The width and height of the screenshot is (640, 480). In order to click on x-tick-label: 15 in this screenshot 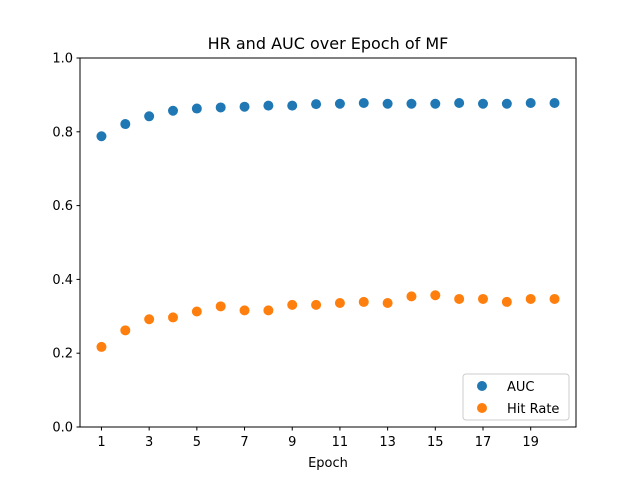, I will do `click(435, 442)`.